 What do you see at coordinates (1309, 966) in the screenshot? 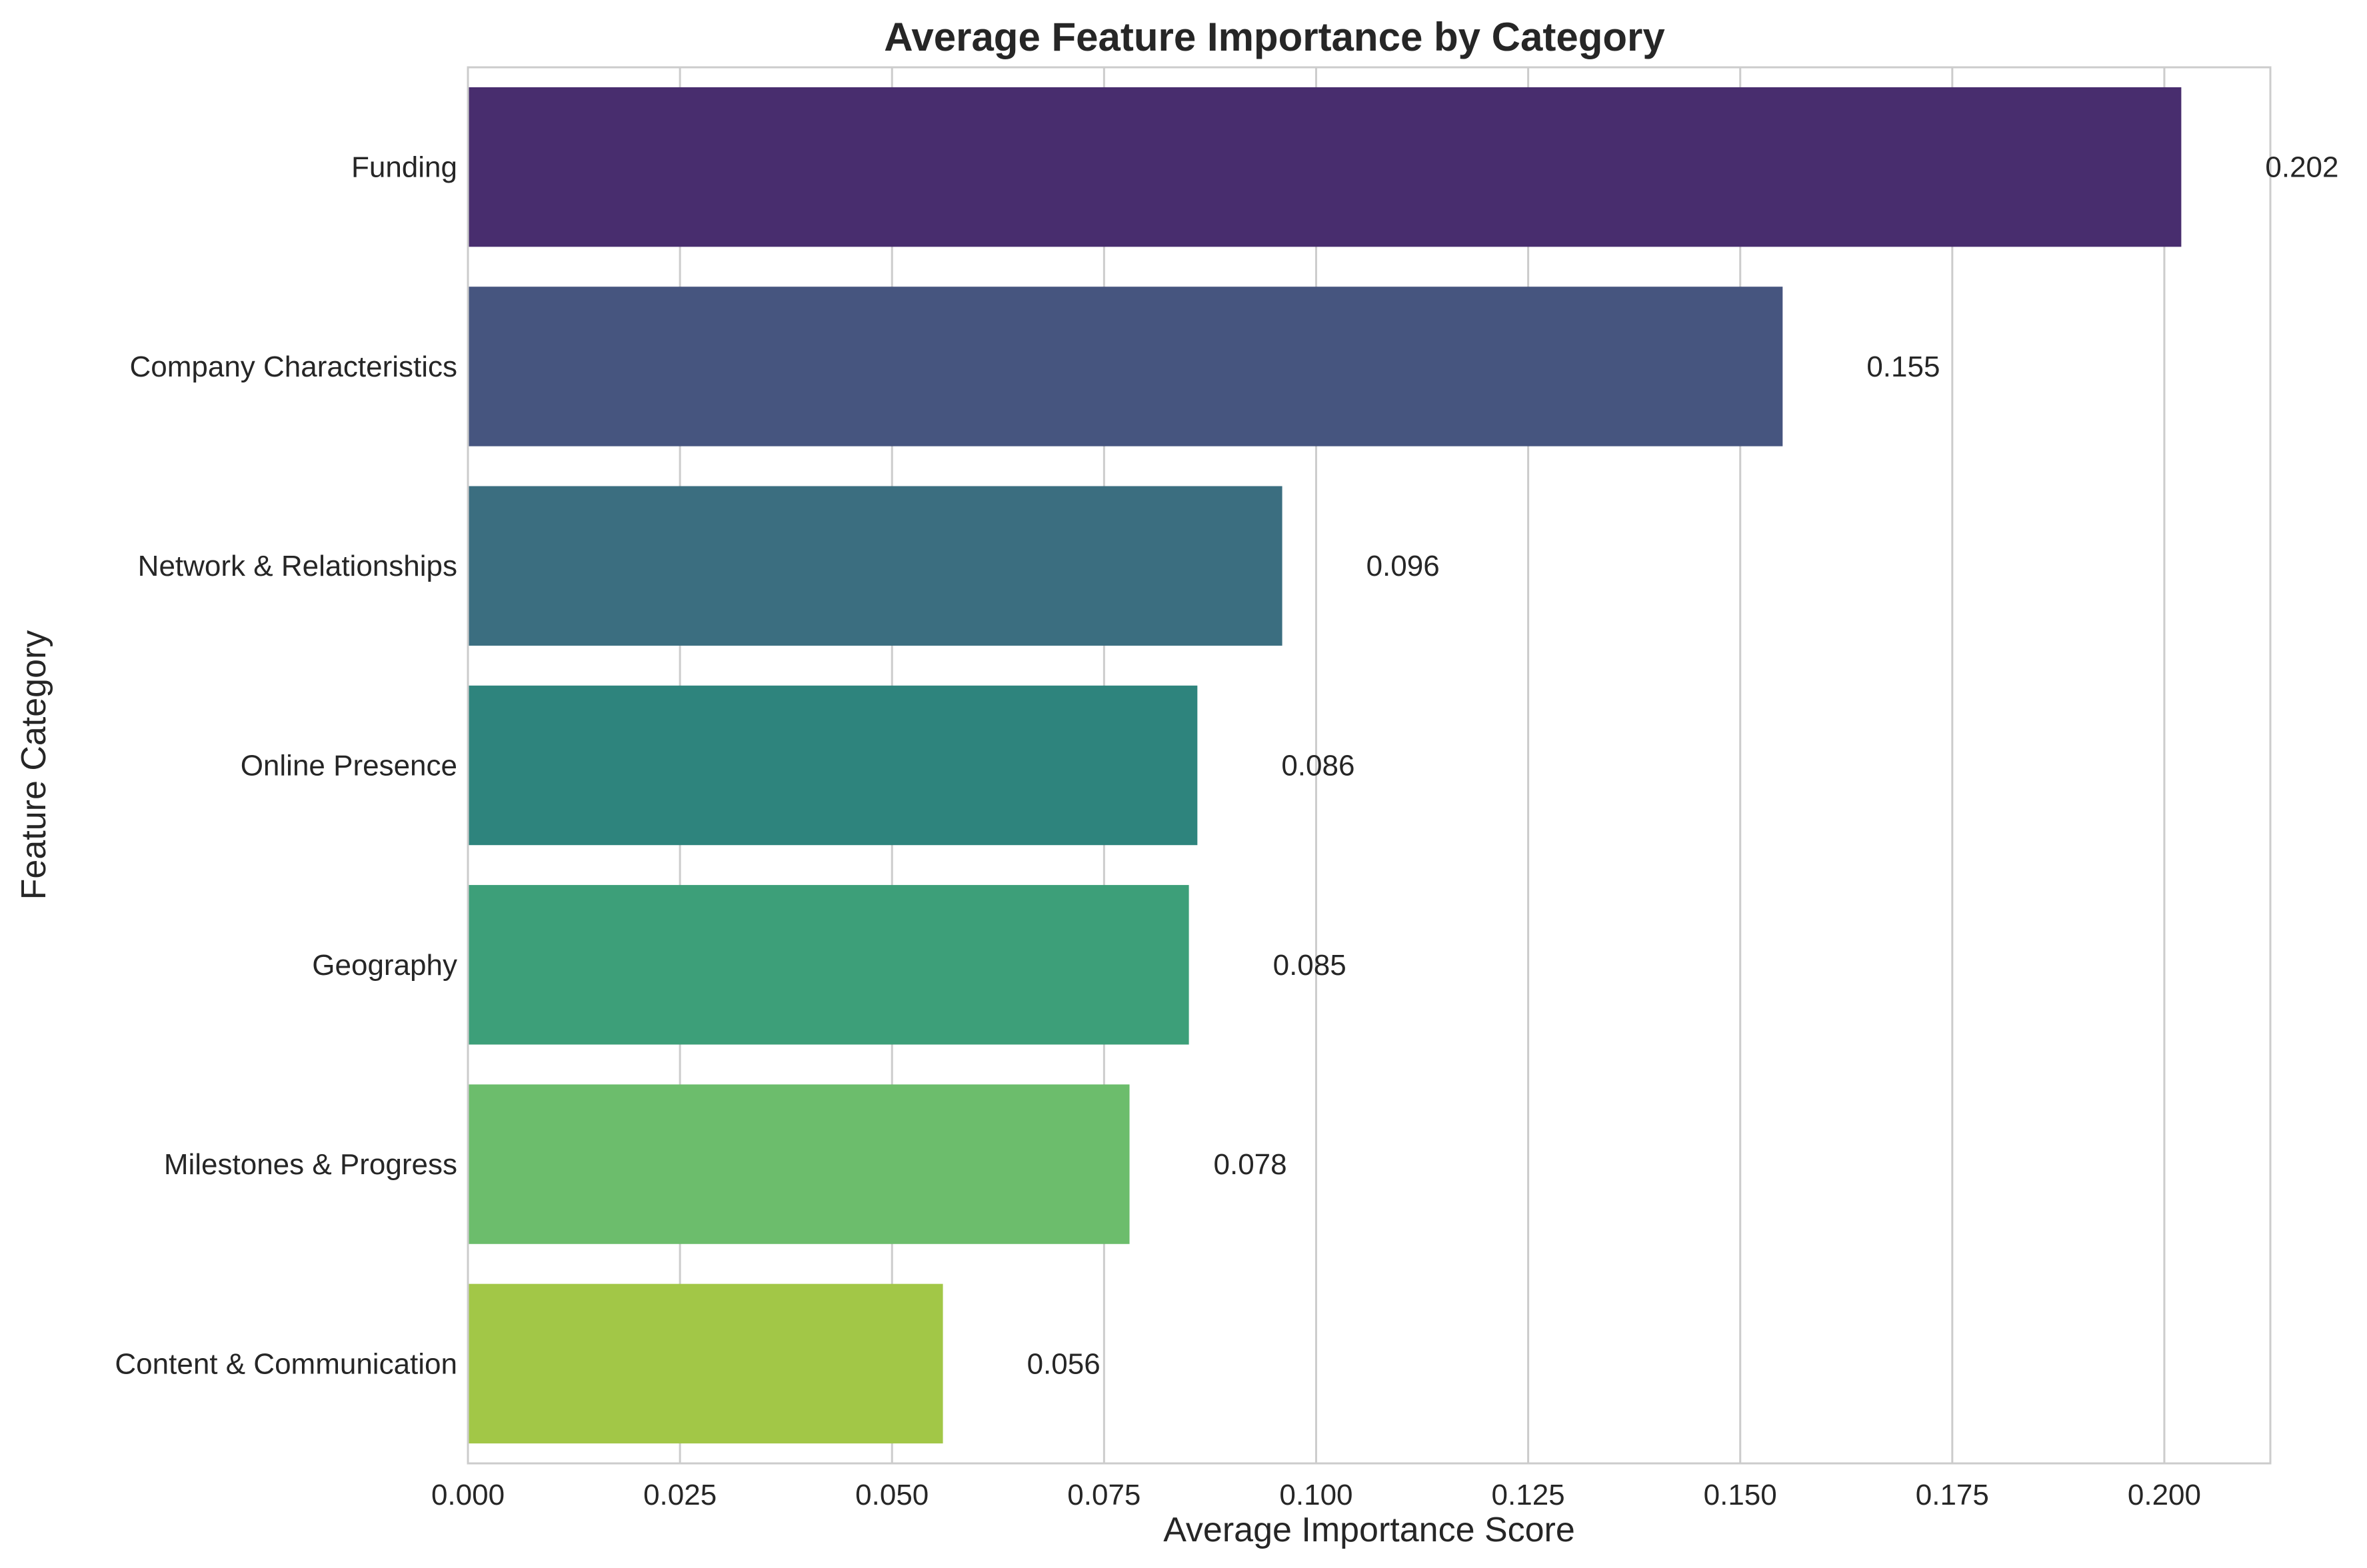
I see `data-label: 0.085` at bounding box center [1309, 966].